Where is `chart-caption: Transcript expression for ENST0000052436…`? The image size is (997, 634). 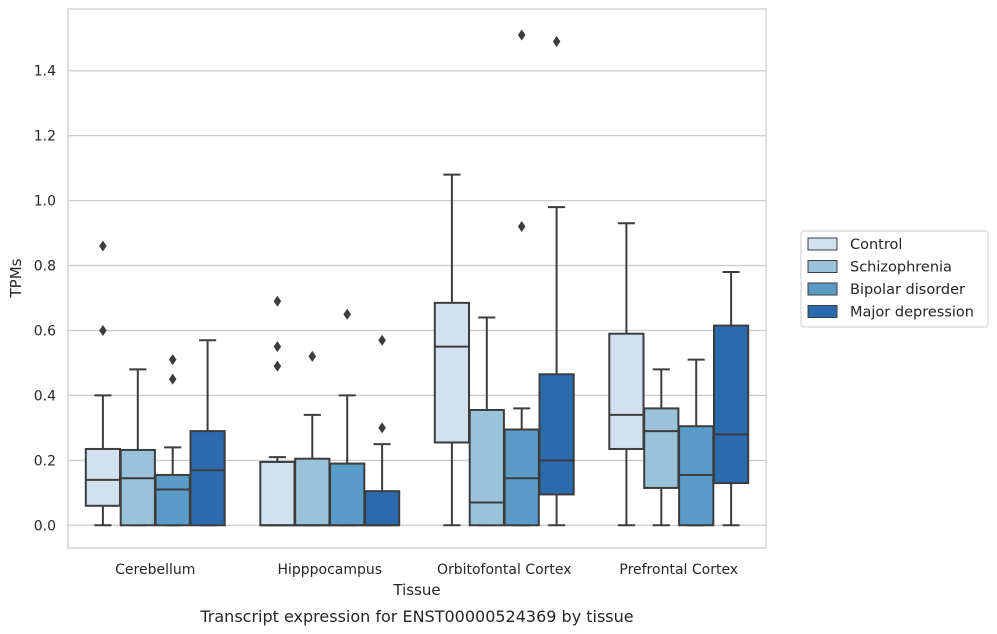 chart-caption: Transcript expression for ENST0000052436… is located at coordinates (416, 616).